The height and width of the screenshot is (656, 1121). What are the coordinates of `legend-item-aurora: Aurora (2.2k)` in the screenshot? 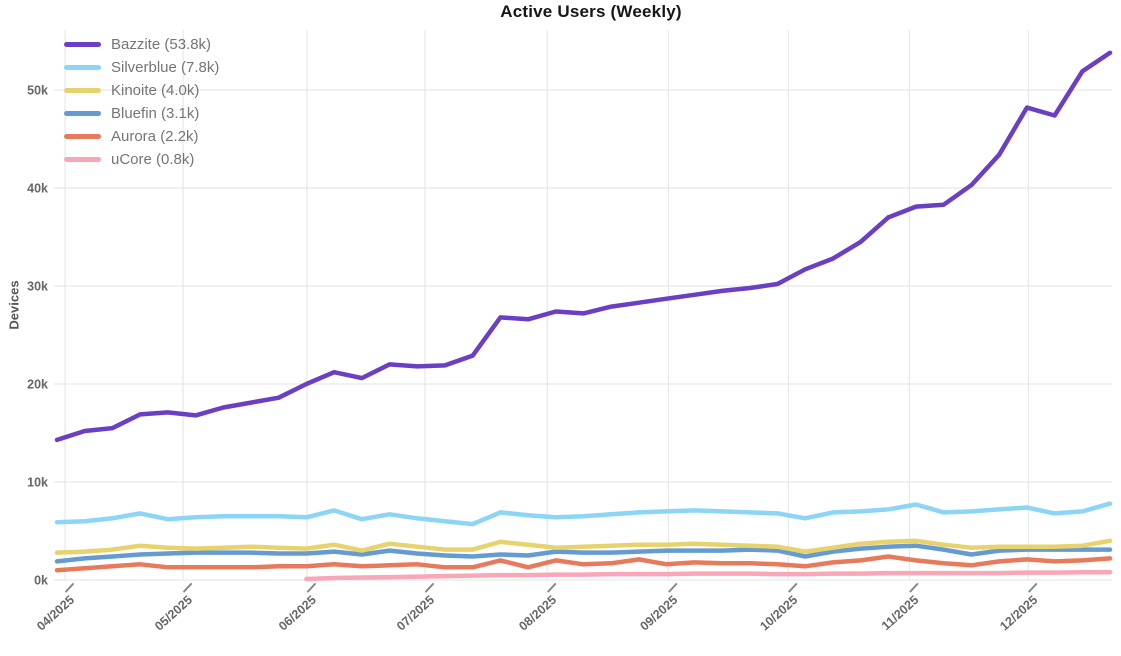 It's located at (141, 136).